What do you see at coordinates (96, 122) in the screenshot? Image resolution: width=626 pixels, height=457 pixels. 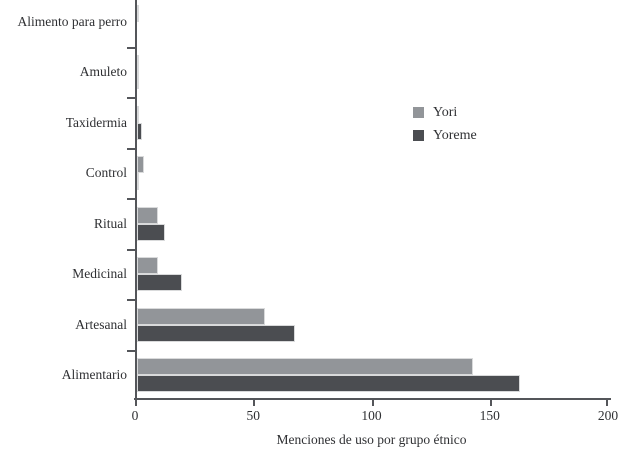 I see `category-label: Taxidermia` at bounding box center [96, 122].